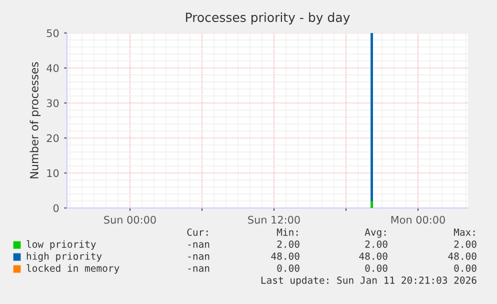  What do you see at coordinates (197, 232) in the screenshot?
I see `text: Cur:` at bounding box center [197, 232].